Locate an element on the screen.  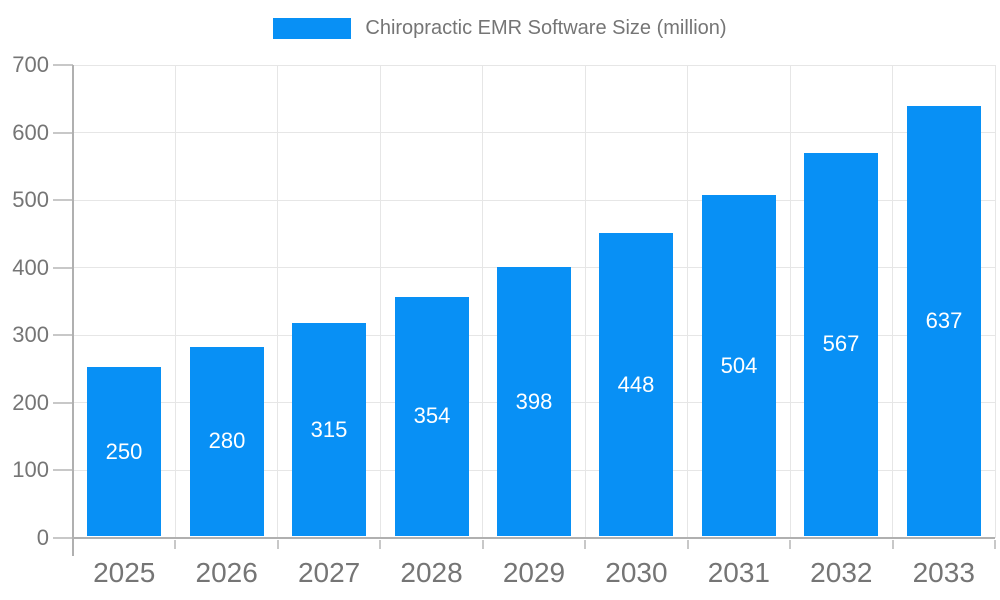
bar-value-label: 280 is located at coordinates (227, 441).